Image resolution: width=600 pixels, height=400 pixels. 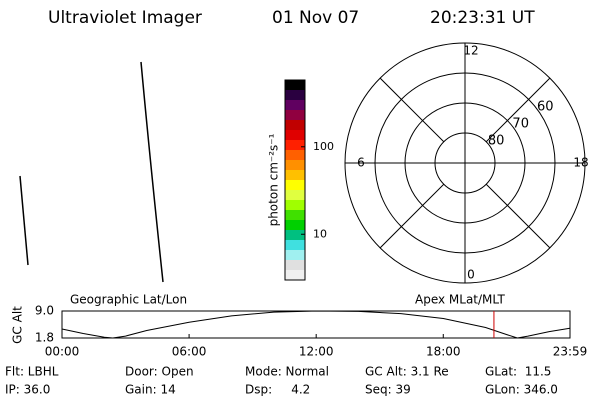 I want to click on mlt-label: 0, so click(x=471, y=275).